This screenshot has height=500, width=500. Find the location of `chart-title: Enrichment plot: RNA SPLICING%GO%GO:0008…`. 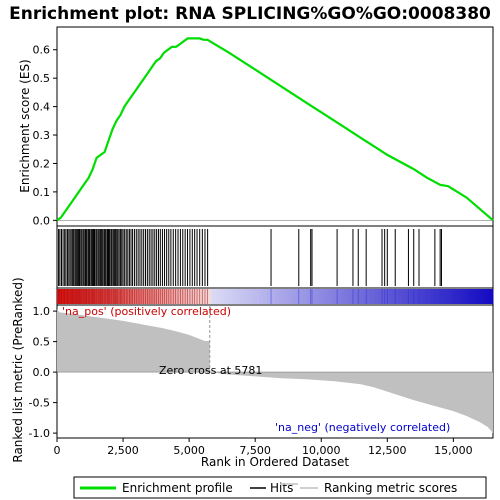

chart-title: Enrichment plot: RNA SPLICING%GO%GO:0008… is located at coordinates (250, 14).